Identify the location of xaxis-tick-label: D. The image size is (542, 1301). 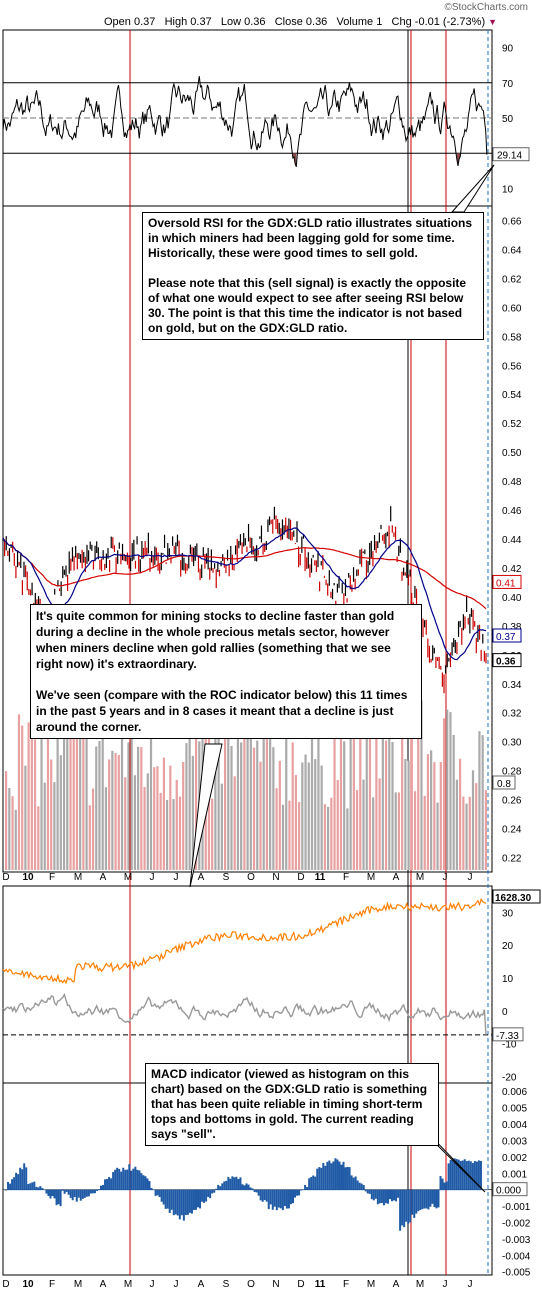
(5, 1284).